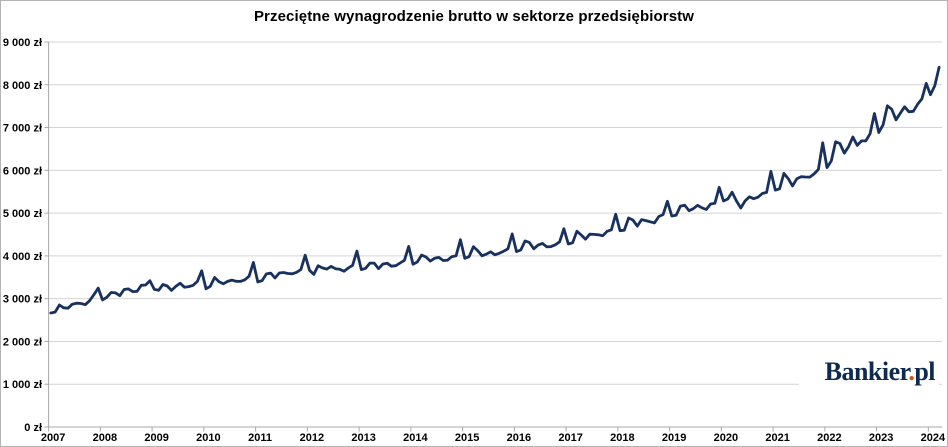  What do you see at coordinates (105, 438) in the screenshot?
I see `x-axis-label-2008: 2008` at bounding box center [105, 438].